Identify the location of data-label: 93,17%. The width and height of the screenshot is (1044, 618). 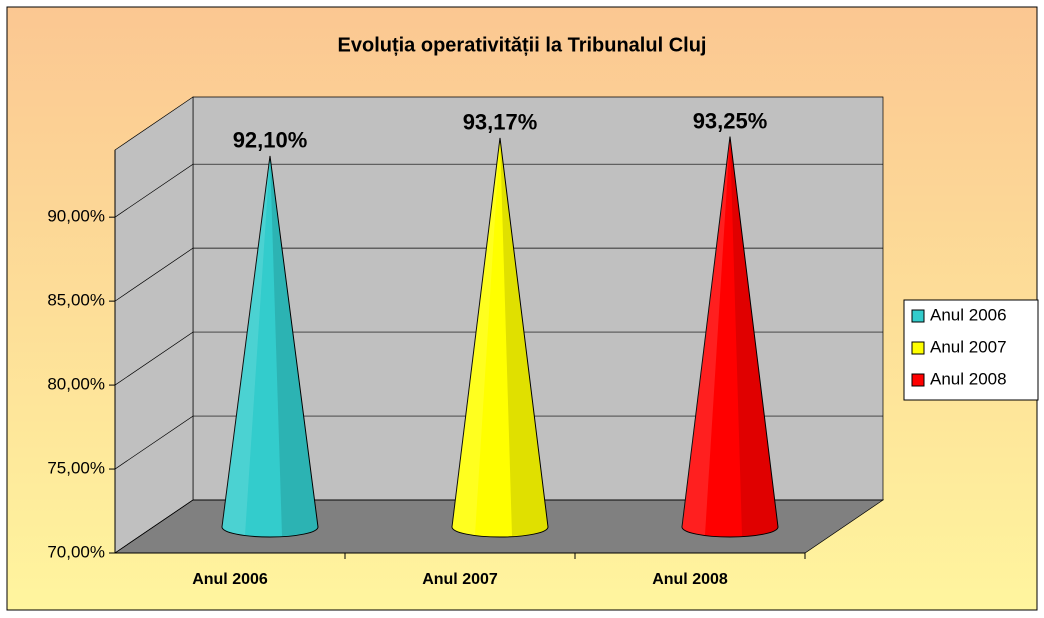
(500, 122).